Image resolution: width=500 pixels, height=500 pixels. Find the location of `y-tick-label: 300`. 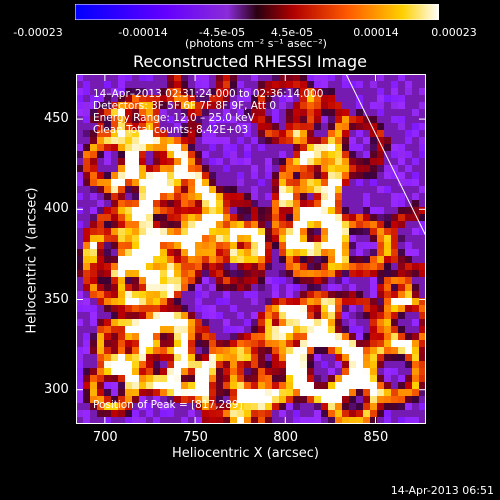

y-tick-label: 300 is located at coordinates (56, 389).